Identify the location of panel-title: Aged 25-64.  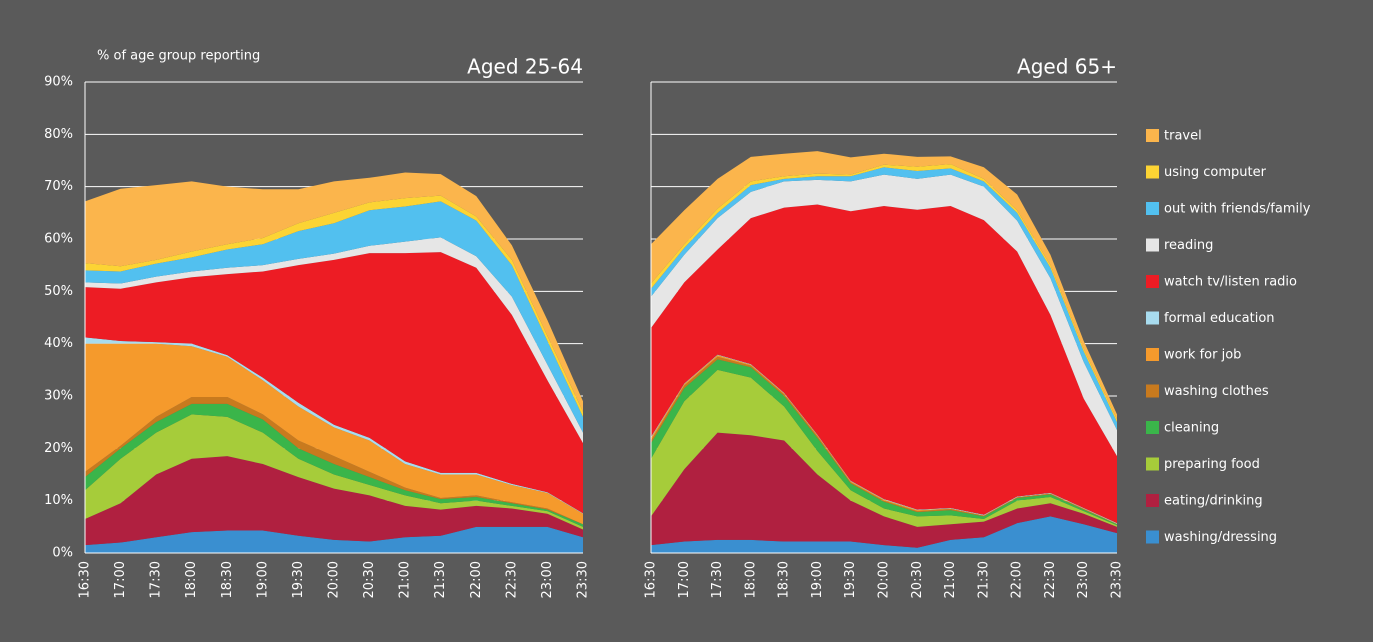
(525, 67).